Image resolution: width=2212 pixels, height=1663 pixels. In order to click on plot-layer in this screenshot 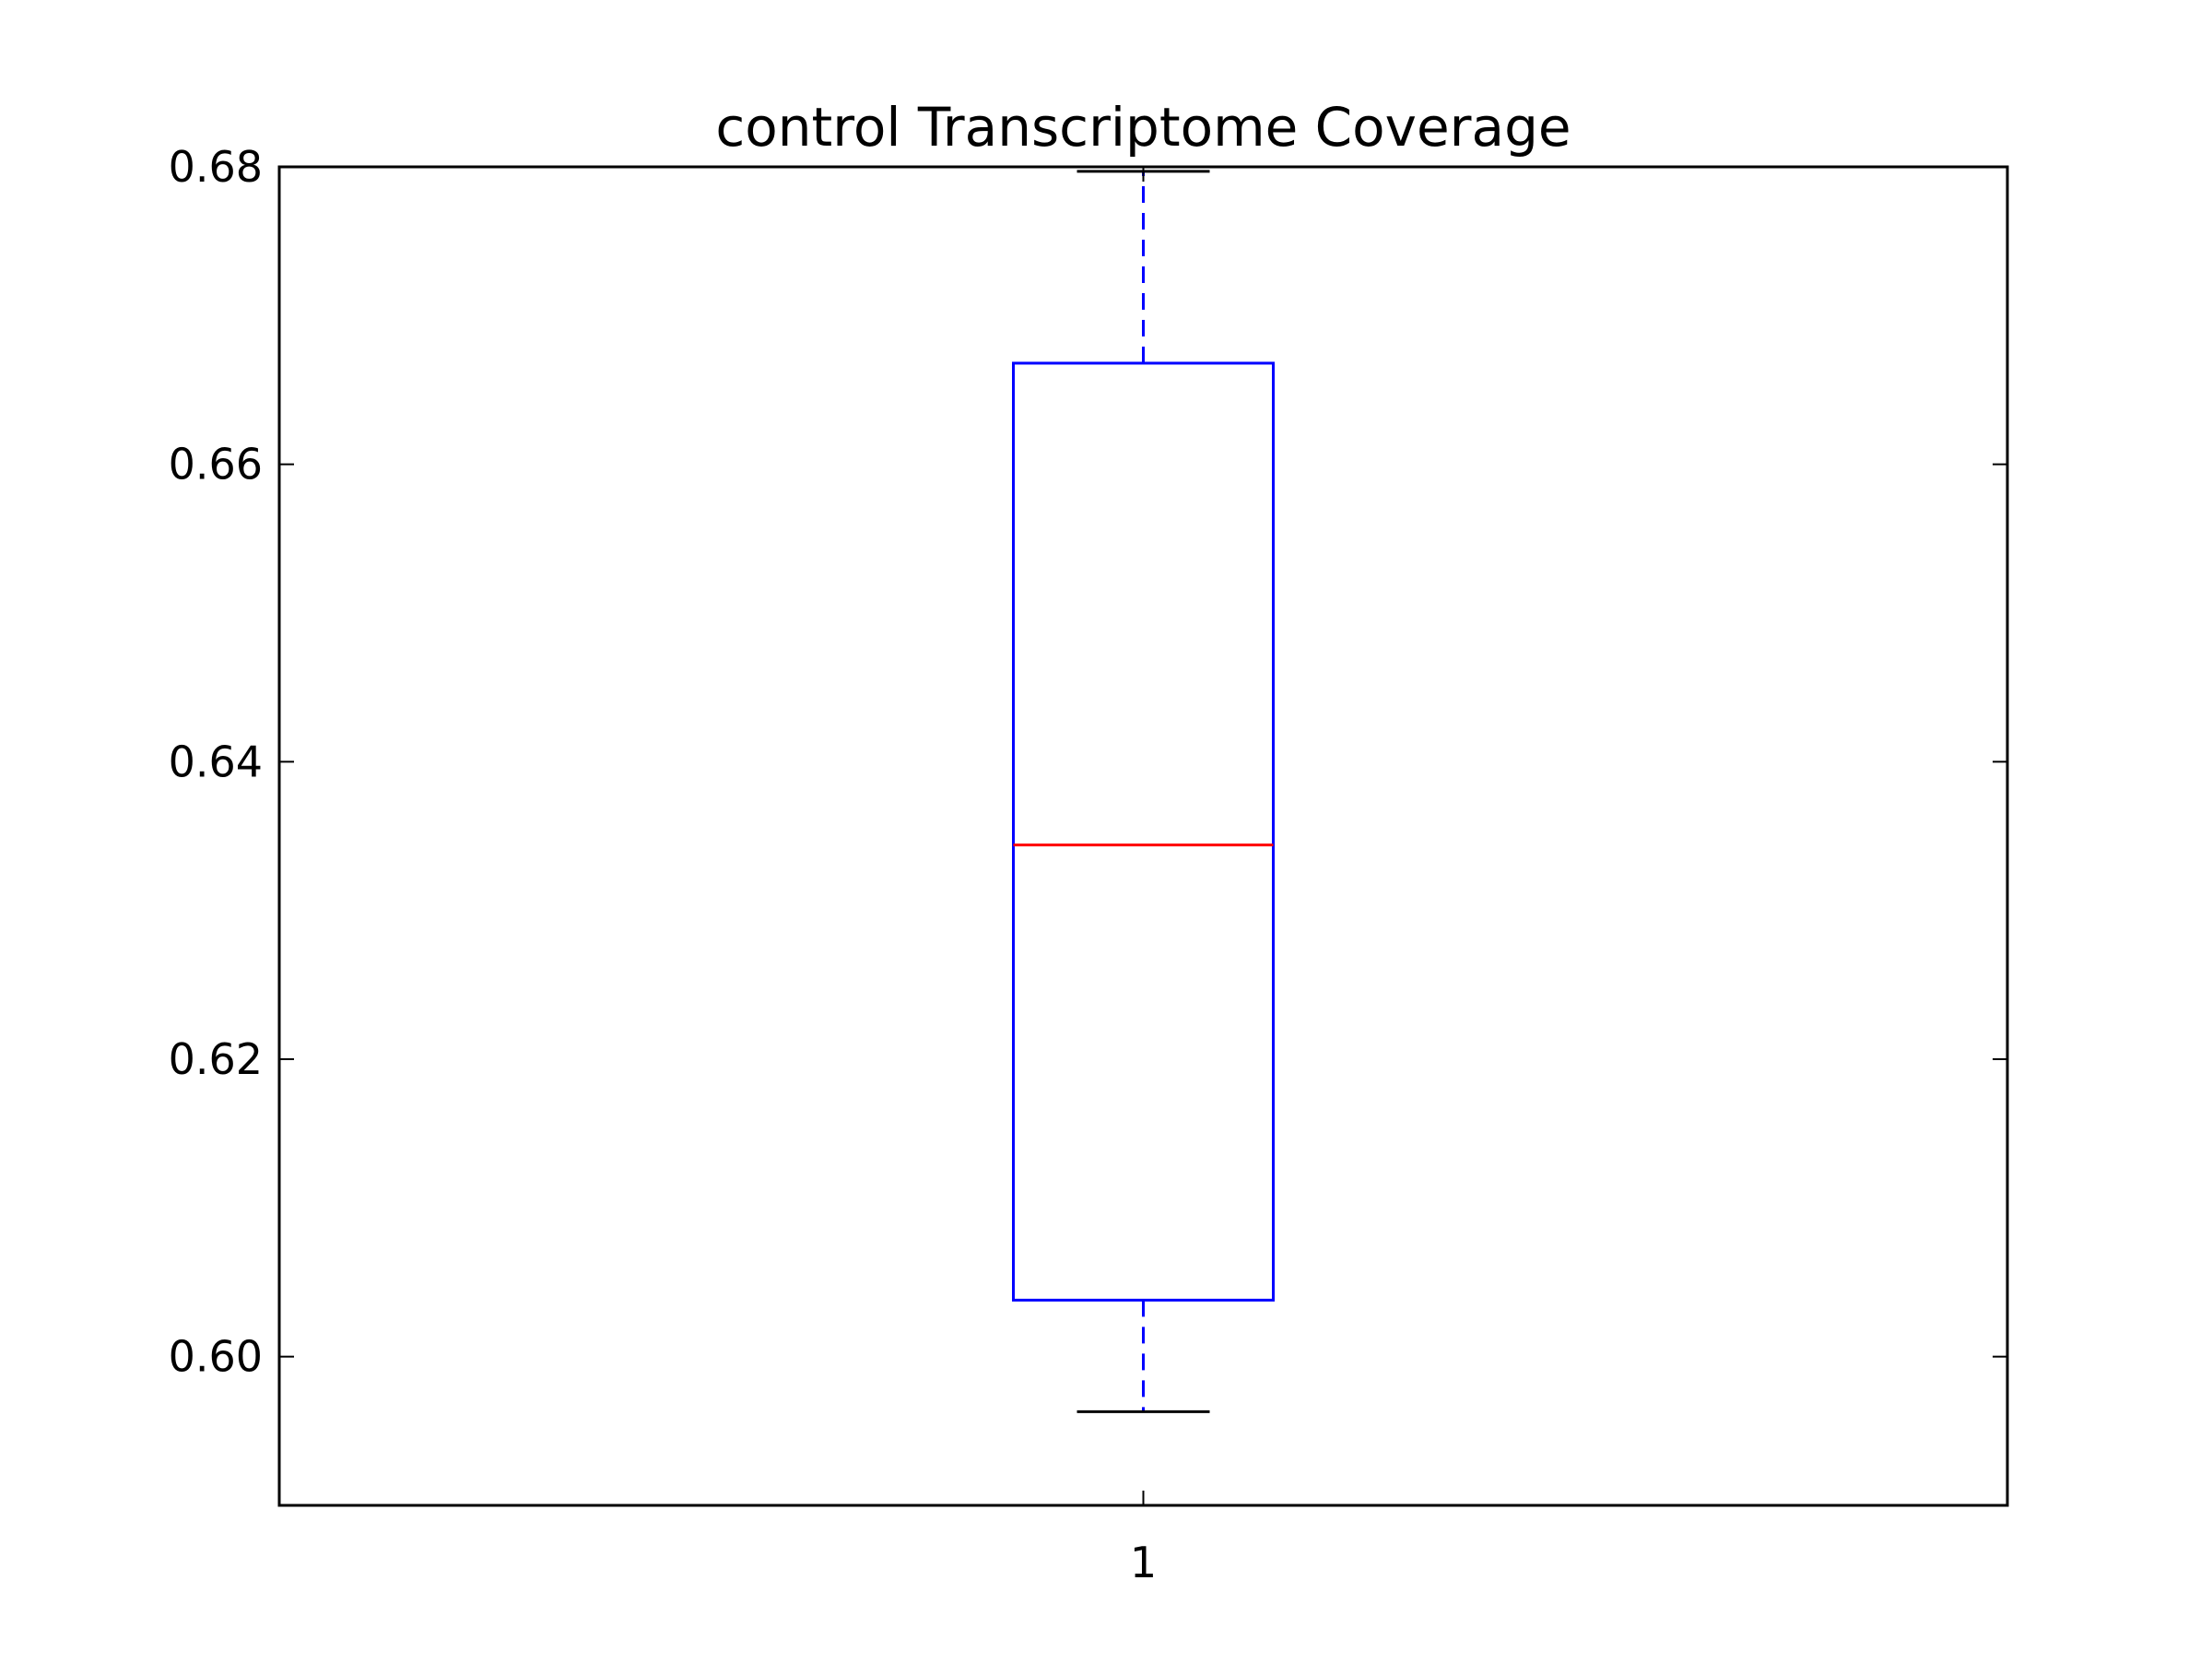, I will do `click(1143, 791)`.